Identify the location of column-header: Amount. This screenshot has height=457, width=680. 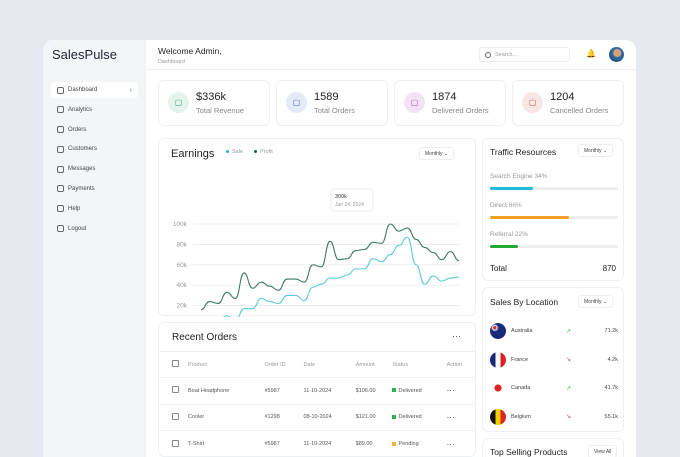
(374, 364).